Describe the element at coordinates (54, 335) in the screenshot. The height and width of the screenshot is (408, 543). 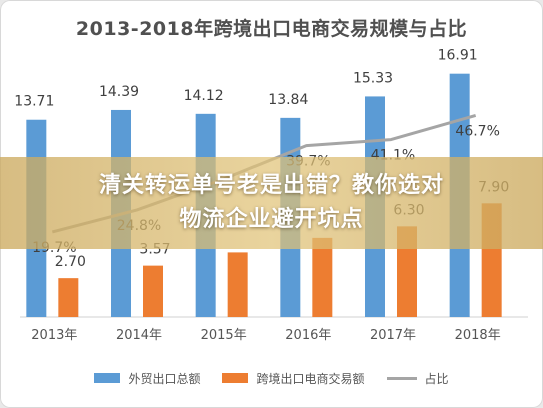
I see `x-tick-label-0: 2013年` at that location.